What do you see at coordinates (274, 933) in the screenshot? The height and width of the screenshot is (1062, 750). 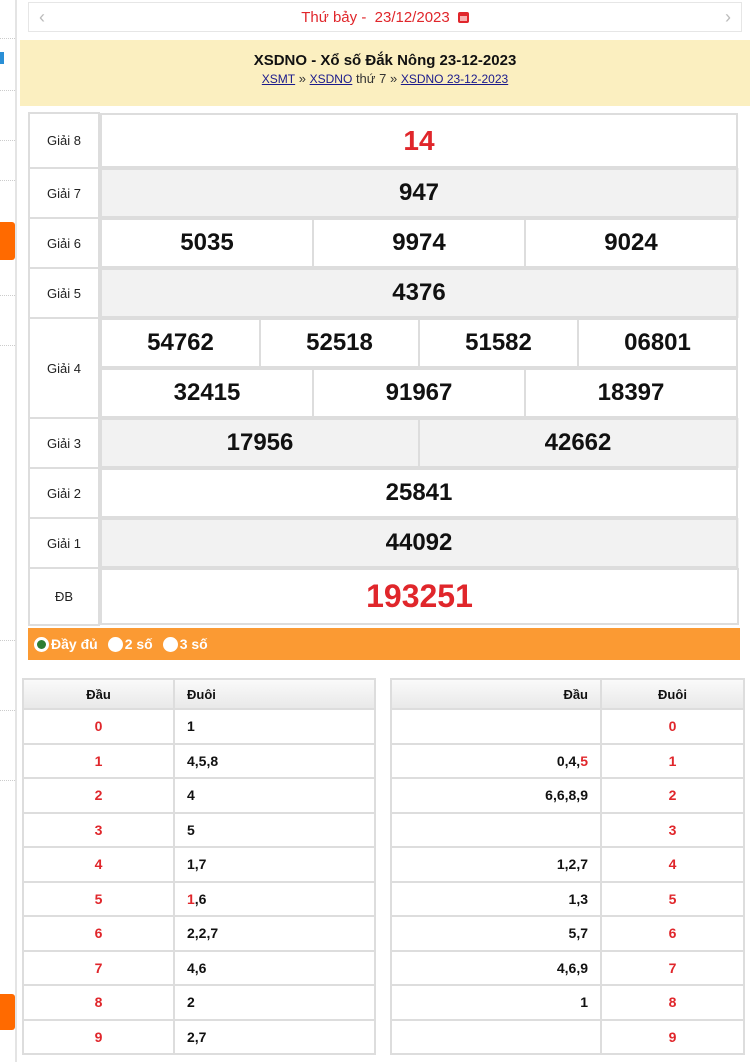 I see `tail-digits: 2,2,7` at bounding box center [274, 933].